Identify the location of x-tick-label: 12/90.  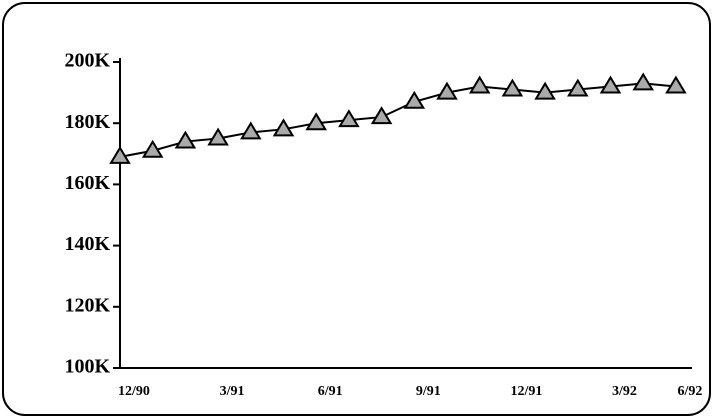
(134, 391).